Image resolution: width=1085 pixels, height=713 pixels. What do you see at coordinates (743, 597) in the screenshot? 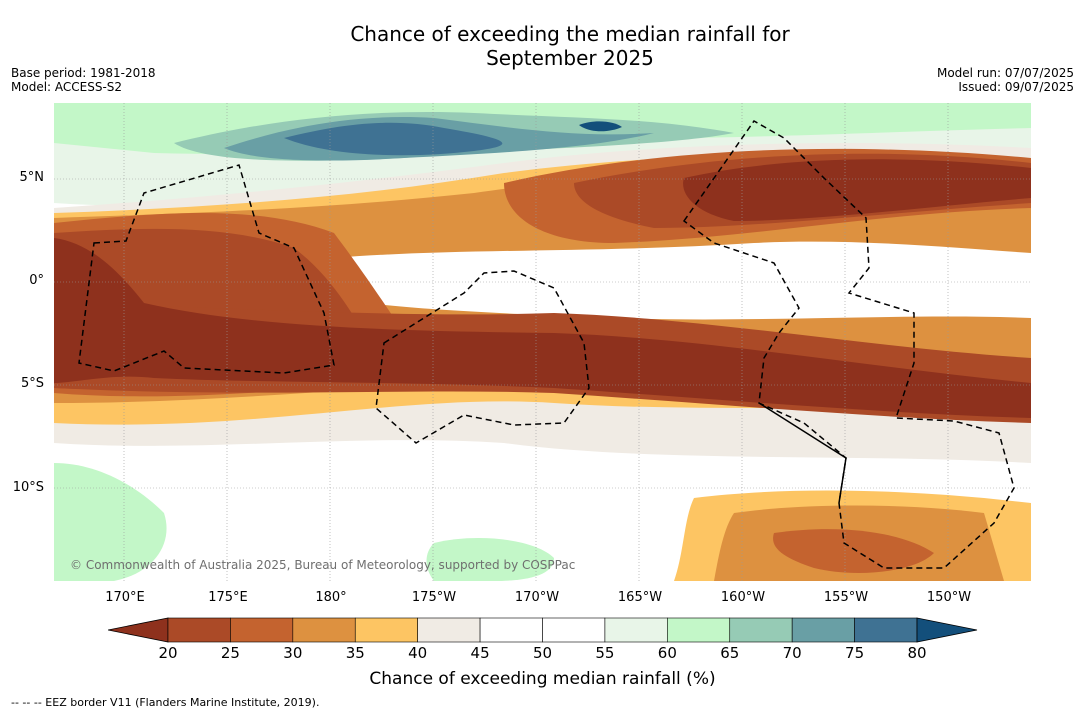
I see `lon-label-160w: 160°W` at bounding box center [743, 597].